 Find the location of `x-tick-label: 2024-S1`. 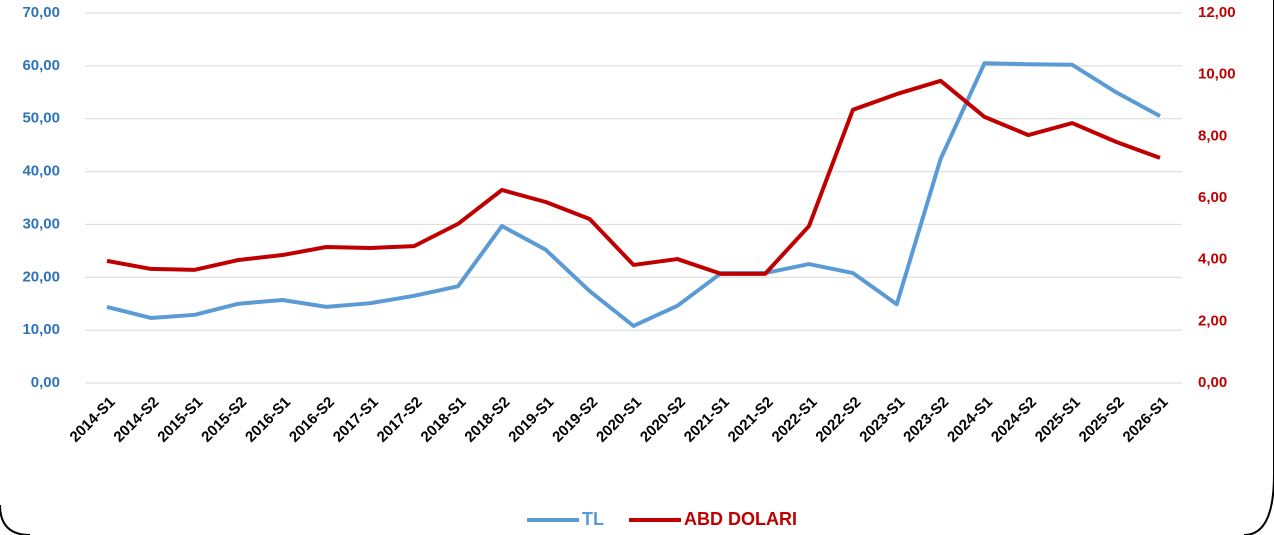

x-tick-label: 2024-S1 is located at coordinates (970, 420).